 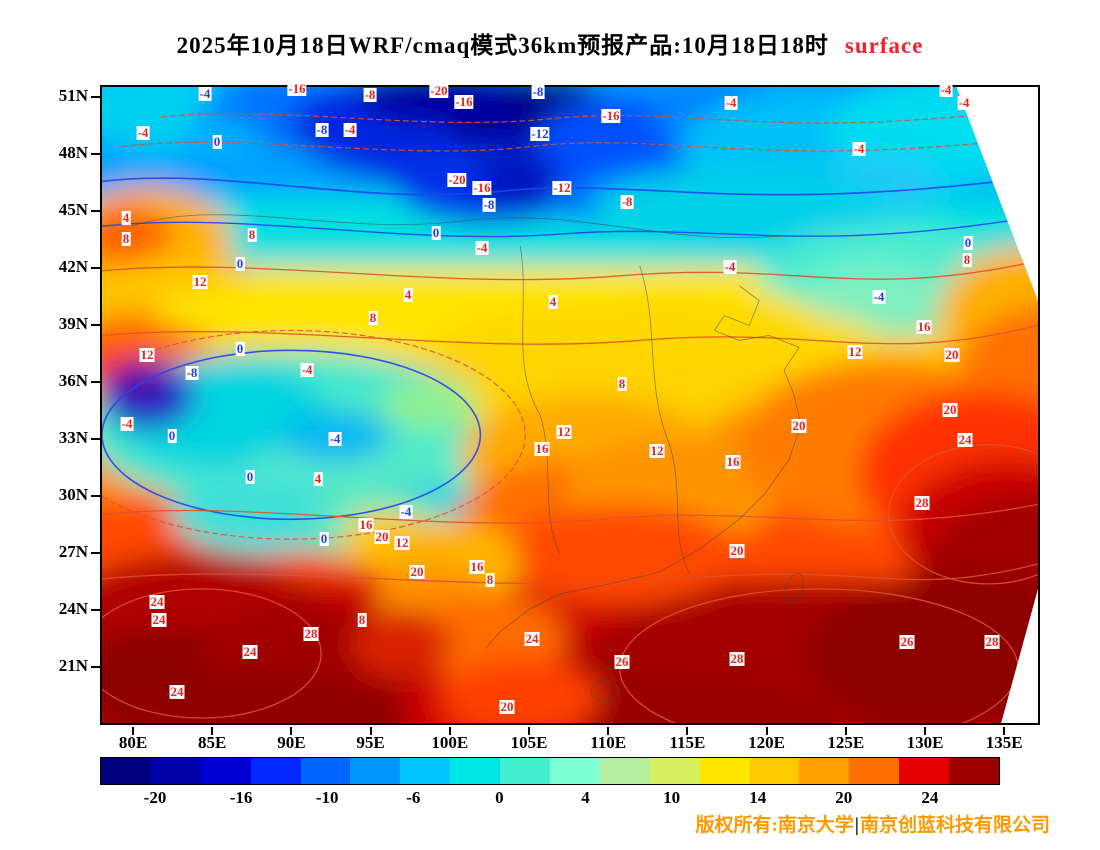 I want to click on colorbar-tick-label: 20, so click(x=844, y=797).